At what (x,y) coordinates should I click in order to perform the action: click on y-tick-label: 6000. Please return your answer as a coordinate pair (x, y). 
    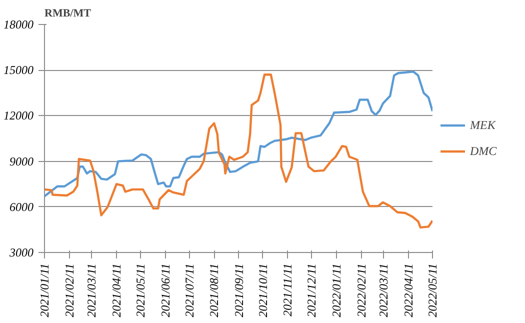
    Looking at the image, I should click on (22, 207).